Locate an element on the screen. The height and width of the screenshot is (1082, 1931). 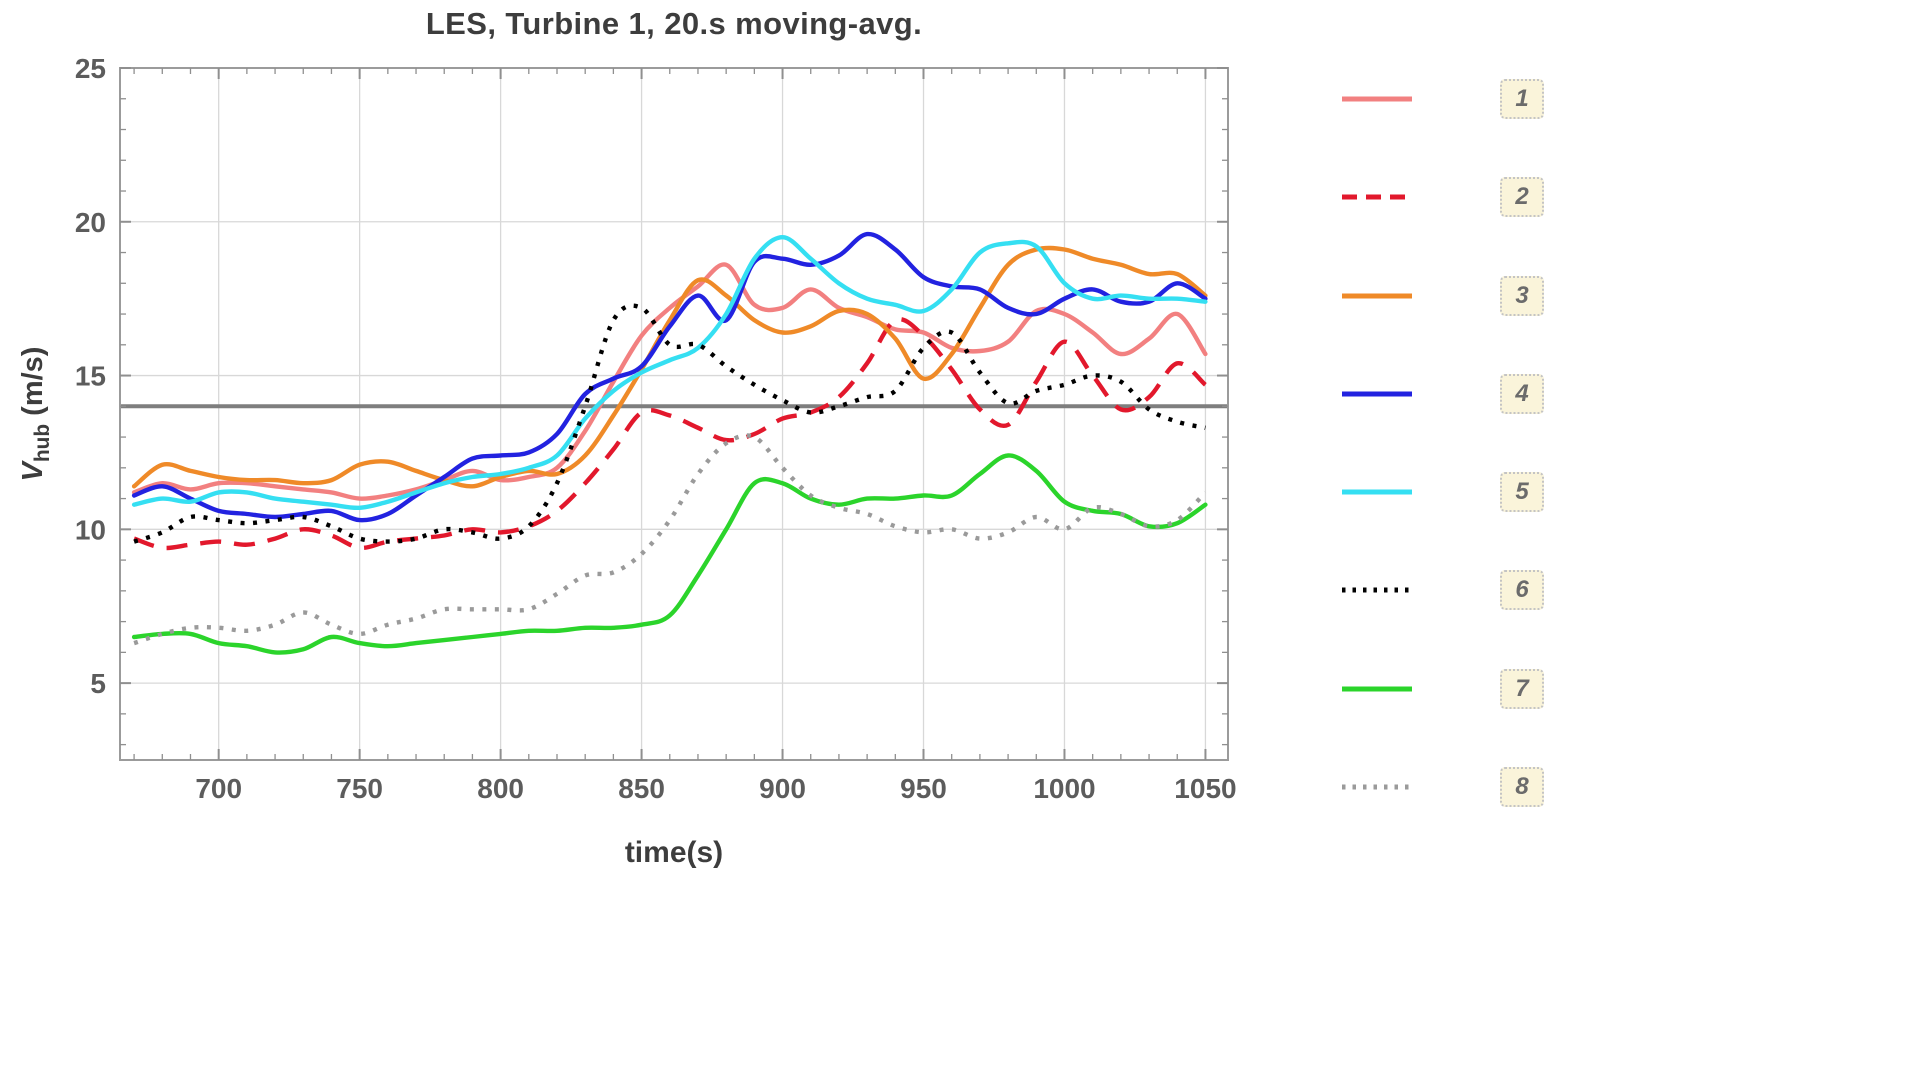
x-axis-label: time(s) is located at coordinates (674, 852).